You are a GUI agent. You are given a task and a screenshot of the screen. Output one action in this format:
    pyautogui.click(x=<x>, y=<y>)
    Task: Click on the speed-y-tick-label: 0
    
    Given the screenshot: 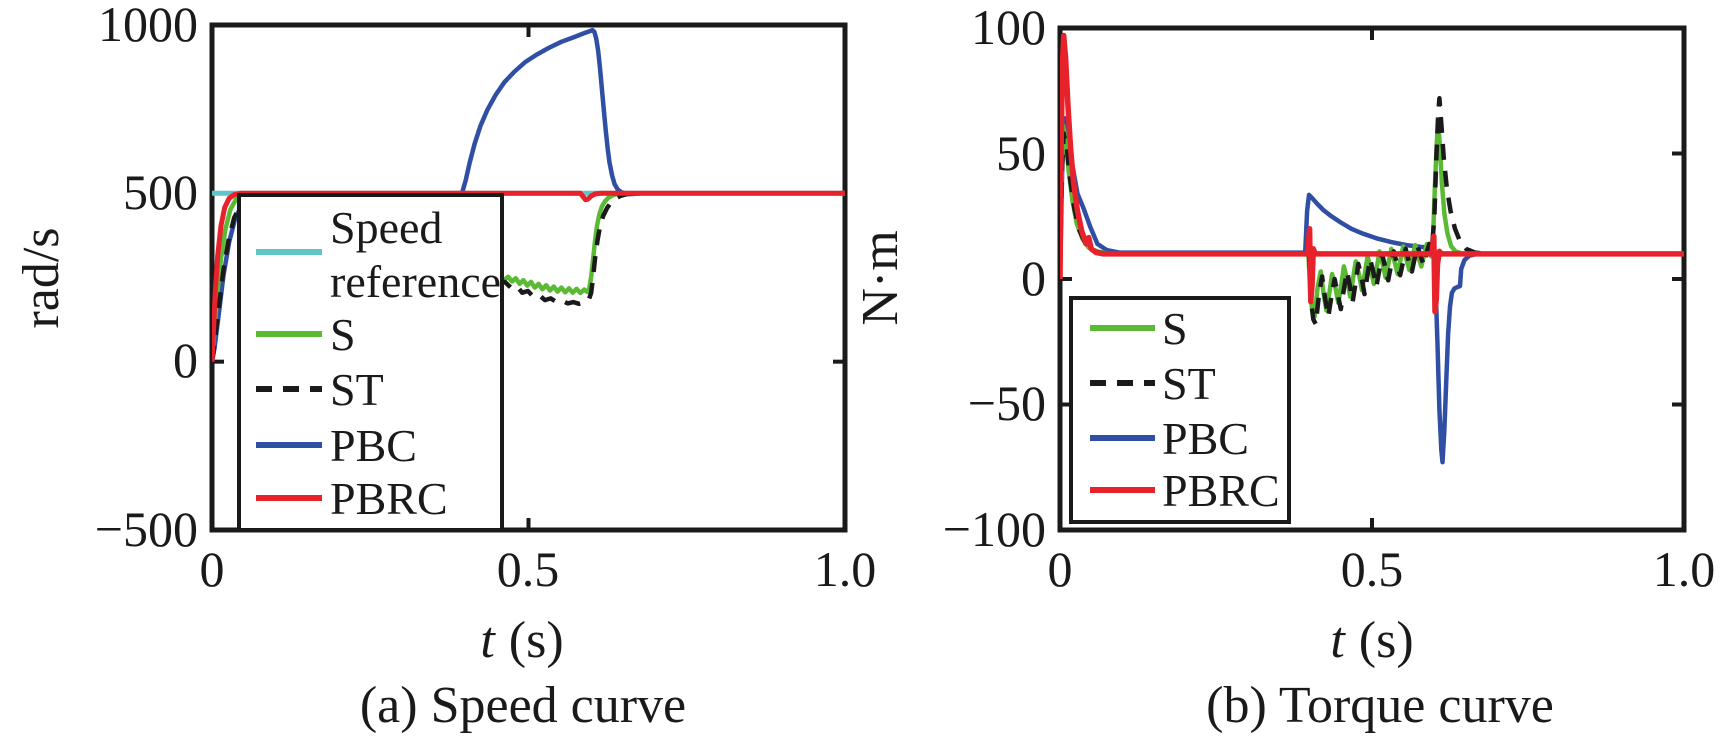 What is the action you would take?
    pyautogui.click(x=185, y=360)
    